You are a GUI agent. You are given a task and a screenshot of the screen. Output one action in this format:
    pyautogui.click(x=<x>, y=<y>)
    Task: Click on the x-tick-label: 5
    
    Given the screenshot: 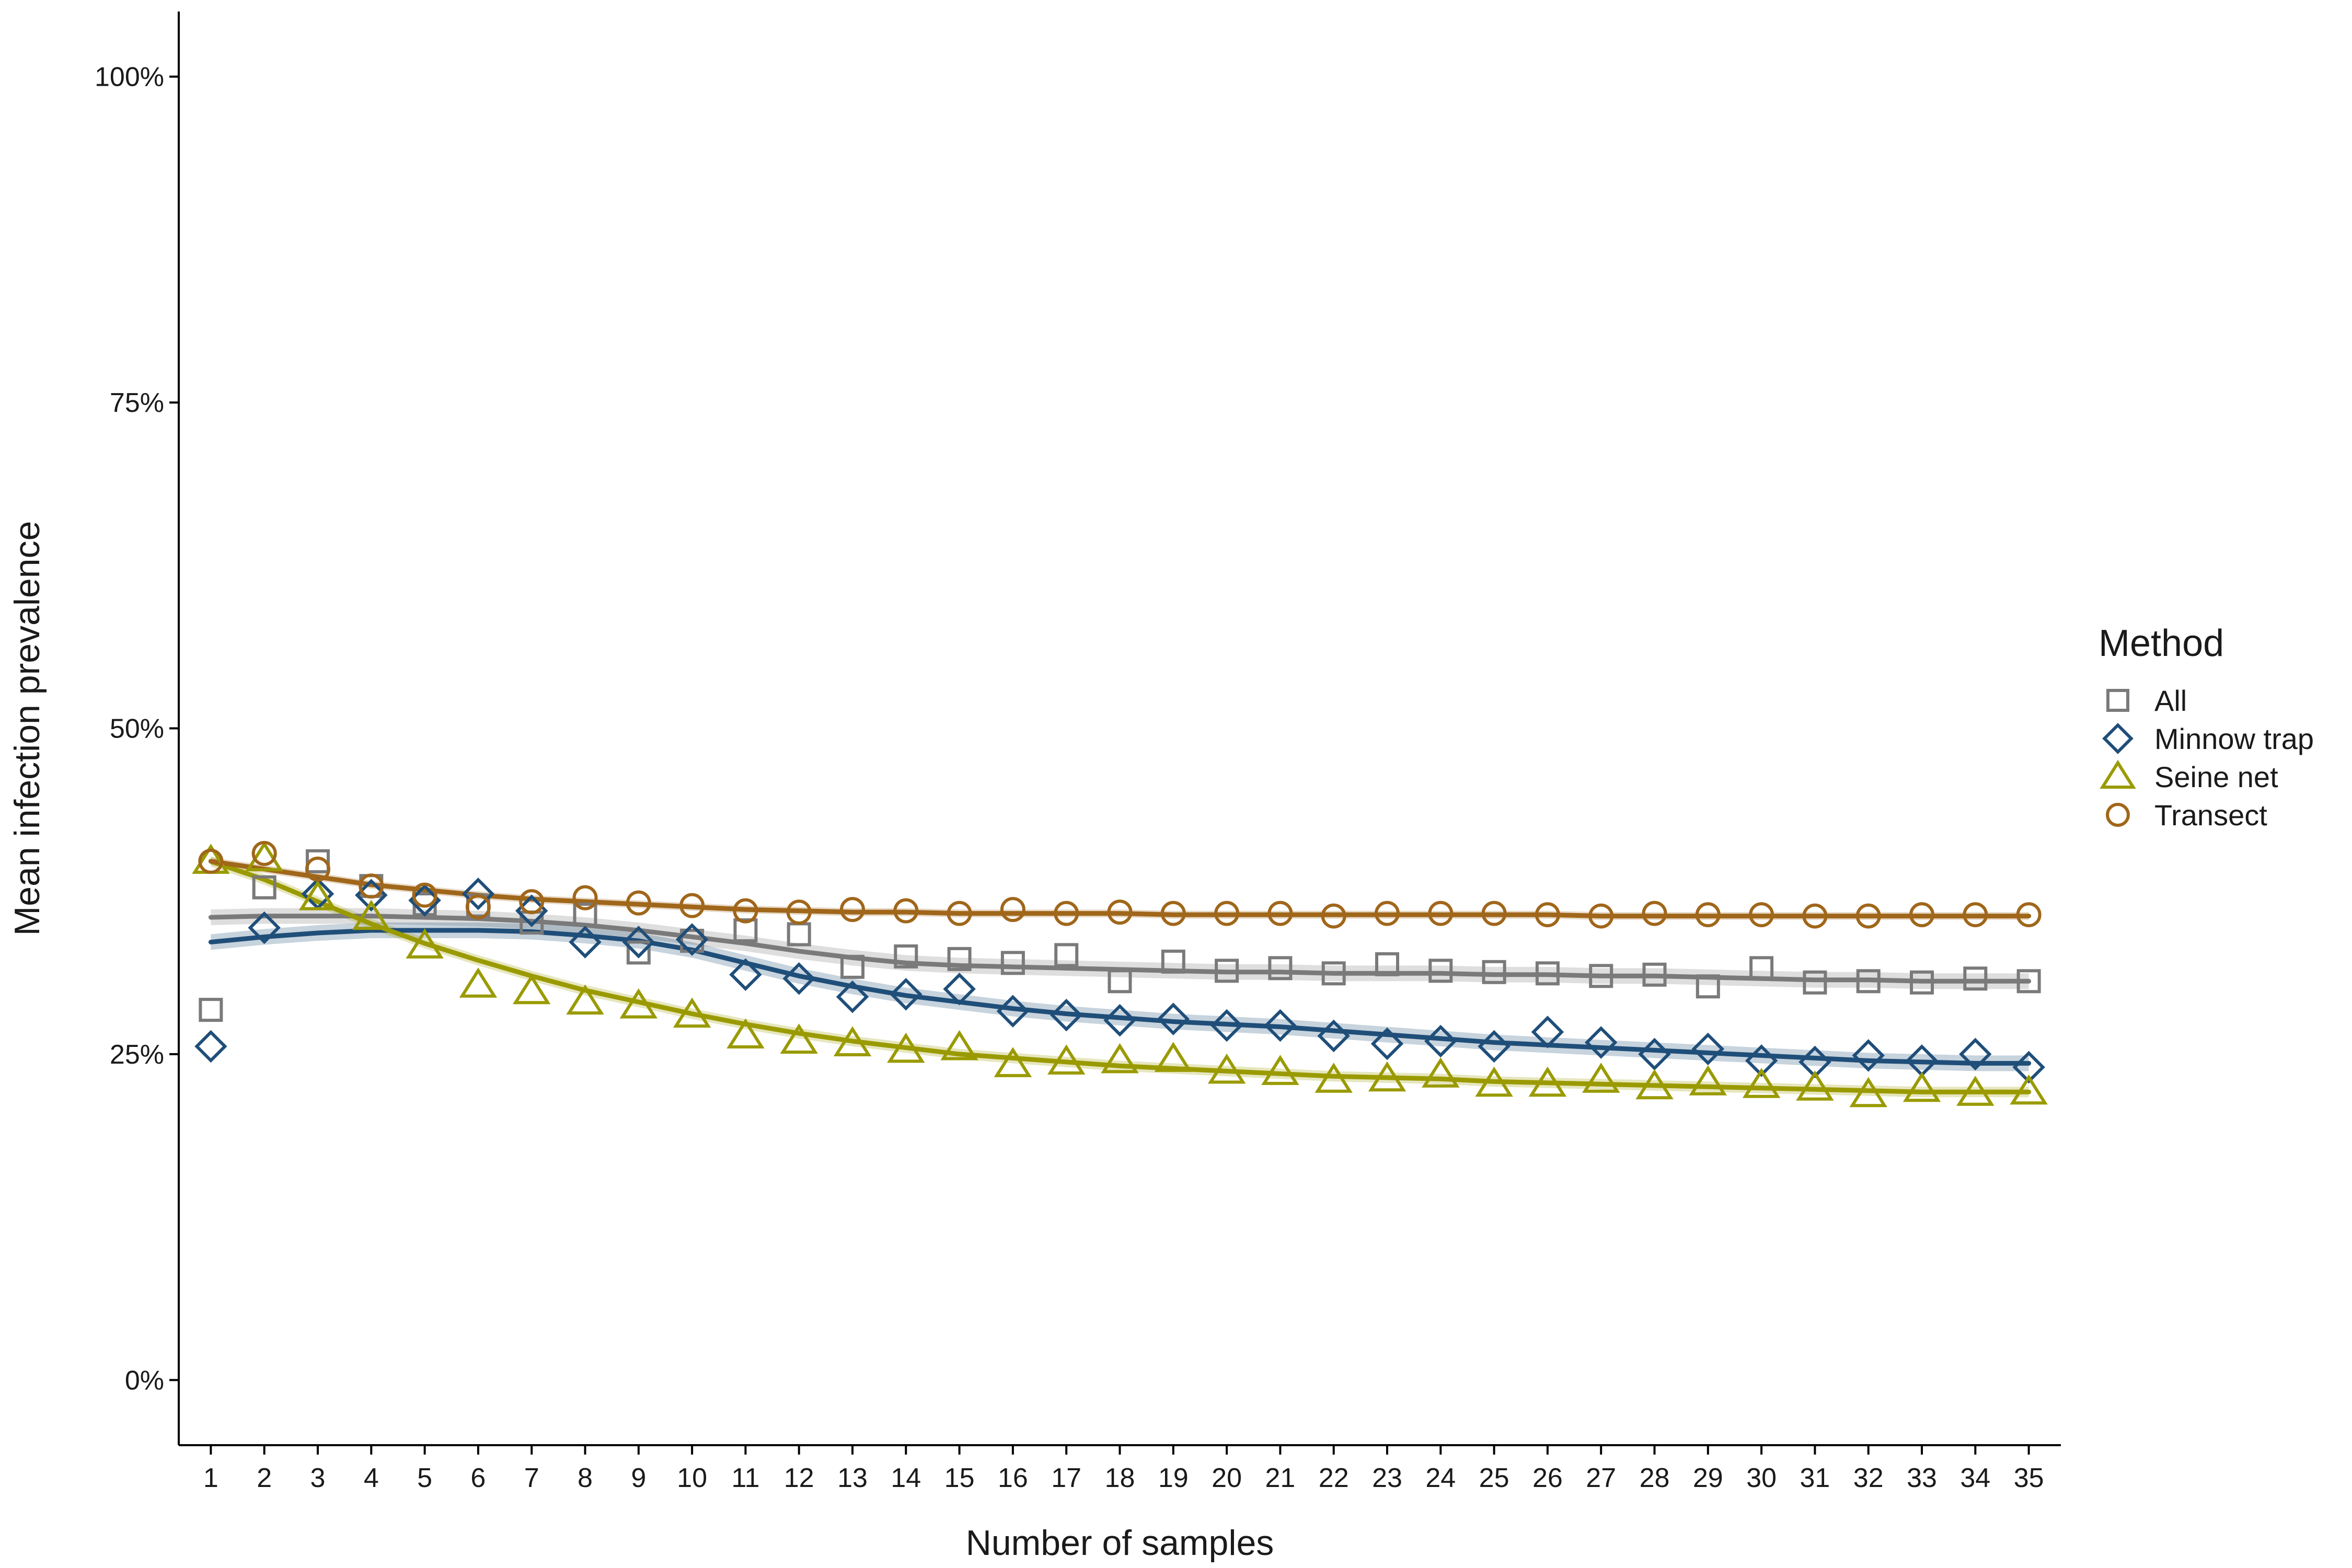 What is the action you would take?
    pyautogui.click(x=424, y=1478)
    